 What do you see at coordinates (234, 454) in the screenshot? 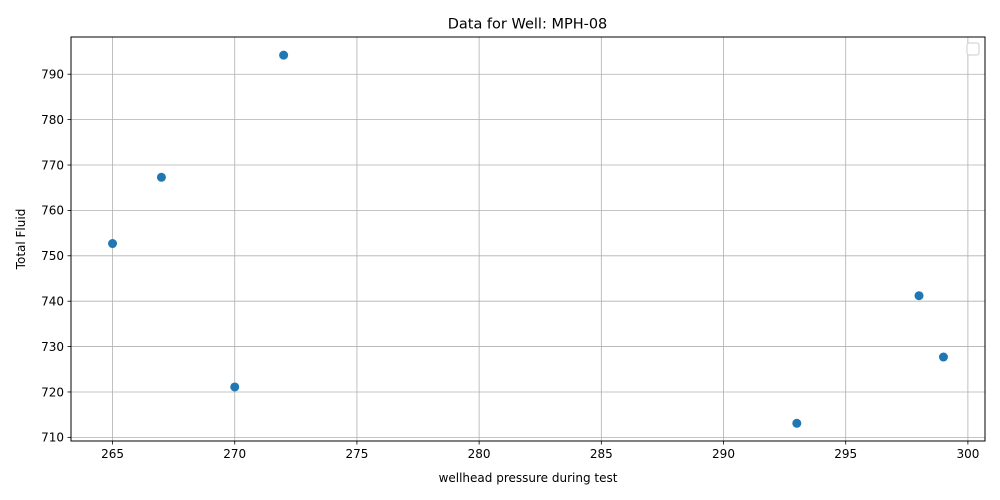
I see `x-tick-label: 270` at bounding box center [234, 454].